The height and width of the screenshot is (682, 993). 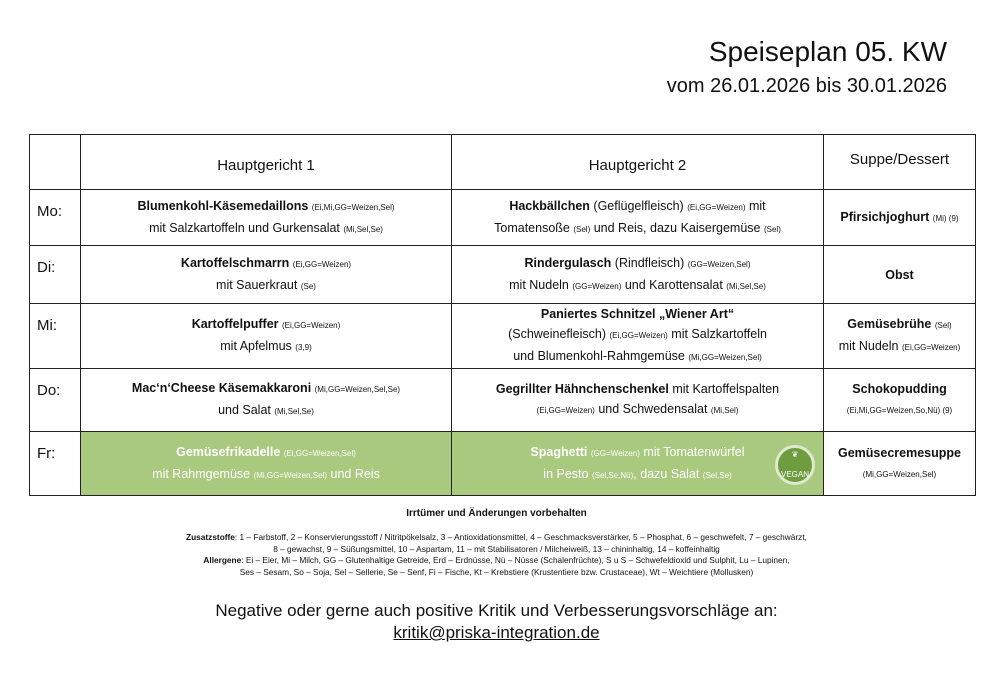 What do you see at coordinates (567, 473) in the screenshot?
I see `dish-text: in Pesto` at bounding box center [567, 473].